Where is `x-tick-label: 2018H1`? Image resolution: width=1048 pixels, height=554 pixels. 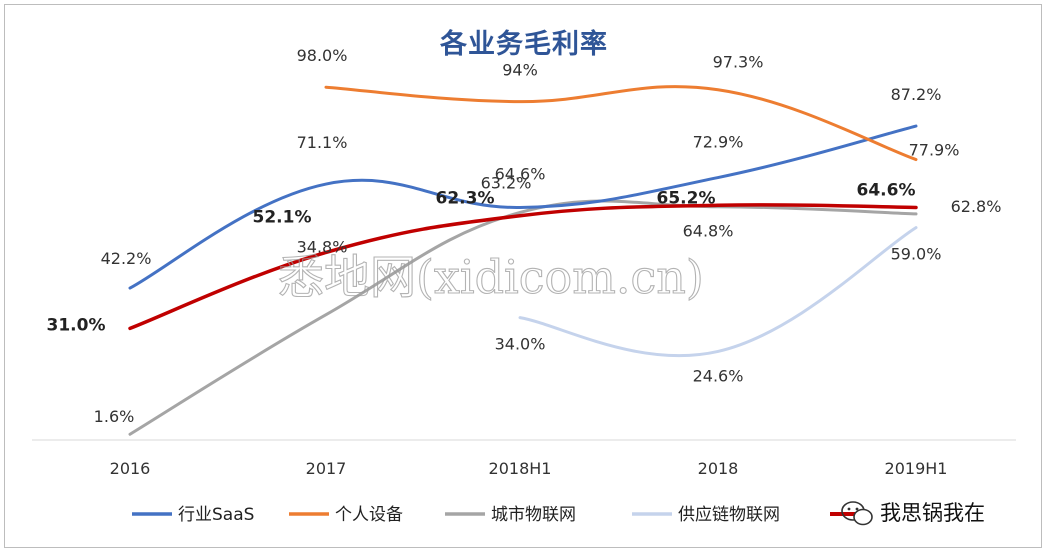
x-tick-label: 2018H1 is located at coordinates (520, 468).